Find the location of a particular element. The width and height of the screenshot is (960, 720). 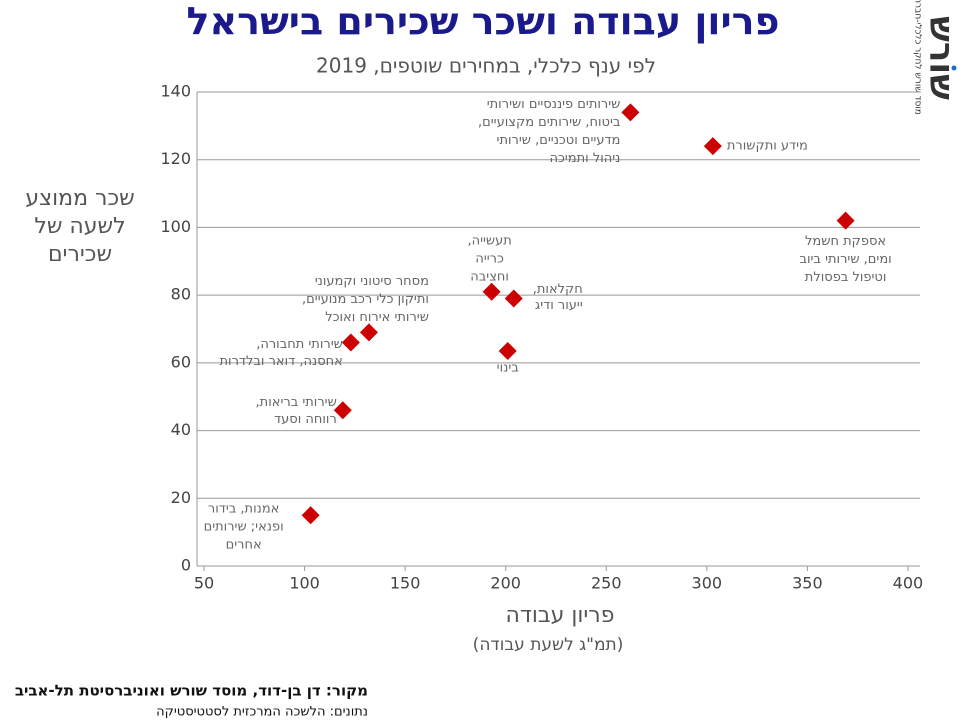

x-tick-label: 400 is located at coordinates (908, 583).